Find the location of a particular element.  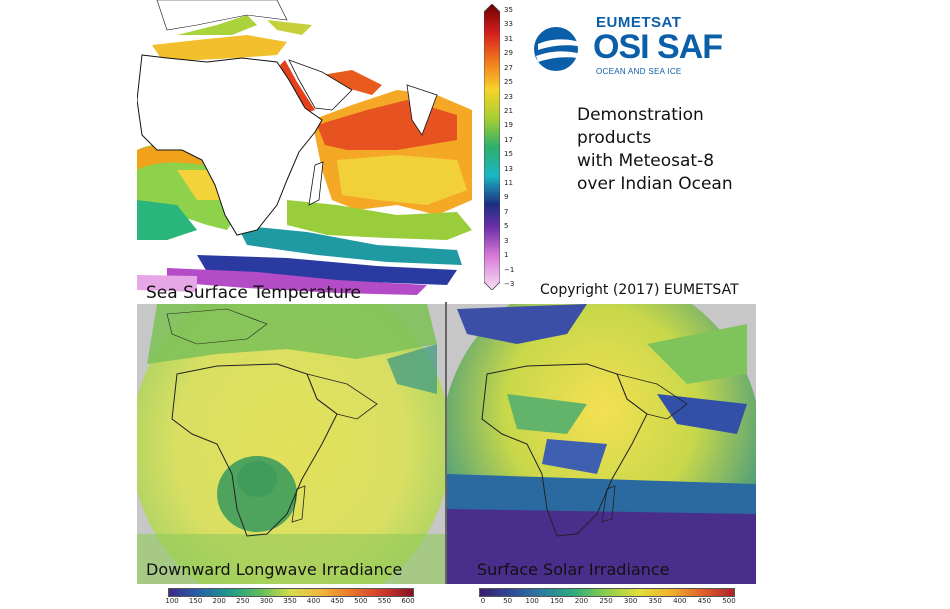

description-line: over Indian Ocean is located at coordinates (655, 184).